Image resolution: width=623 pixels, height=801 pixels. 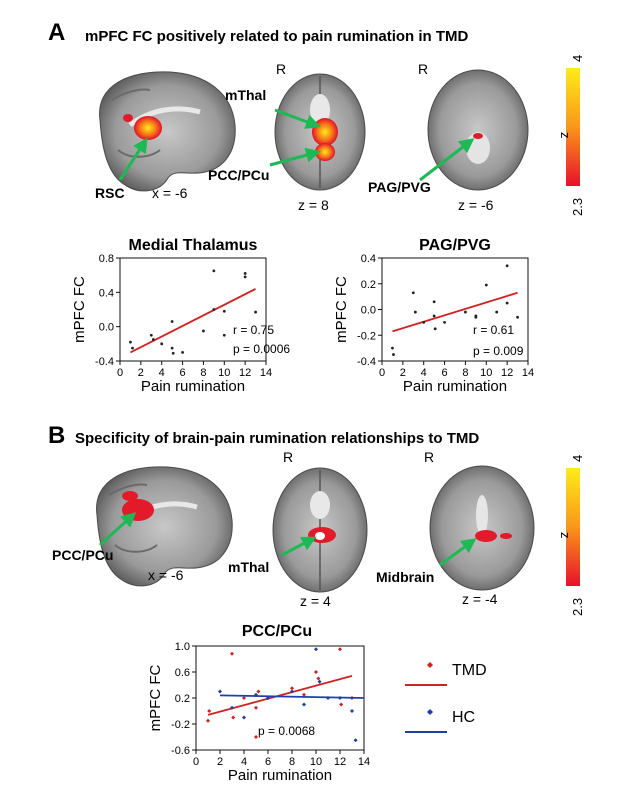 What do you see at coordinates (110, 193) in the screenshot?
I see `rsc-label: RSC` at bounding box center [110, 193].